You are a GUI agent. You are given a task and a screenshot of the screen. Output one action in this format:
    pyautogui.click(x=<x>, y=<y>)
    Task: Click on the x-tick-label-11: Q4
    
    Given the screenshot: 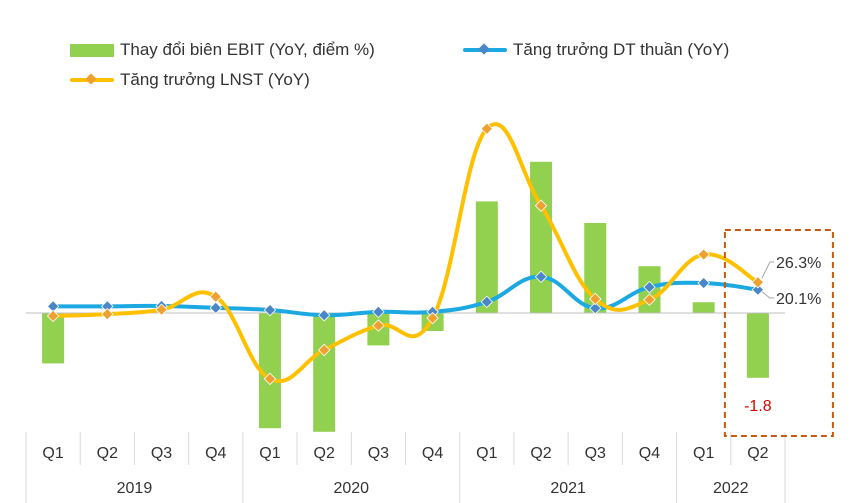 What is the action you would take?
    pyautogui.click(x=649, y=453)
    